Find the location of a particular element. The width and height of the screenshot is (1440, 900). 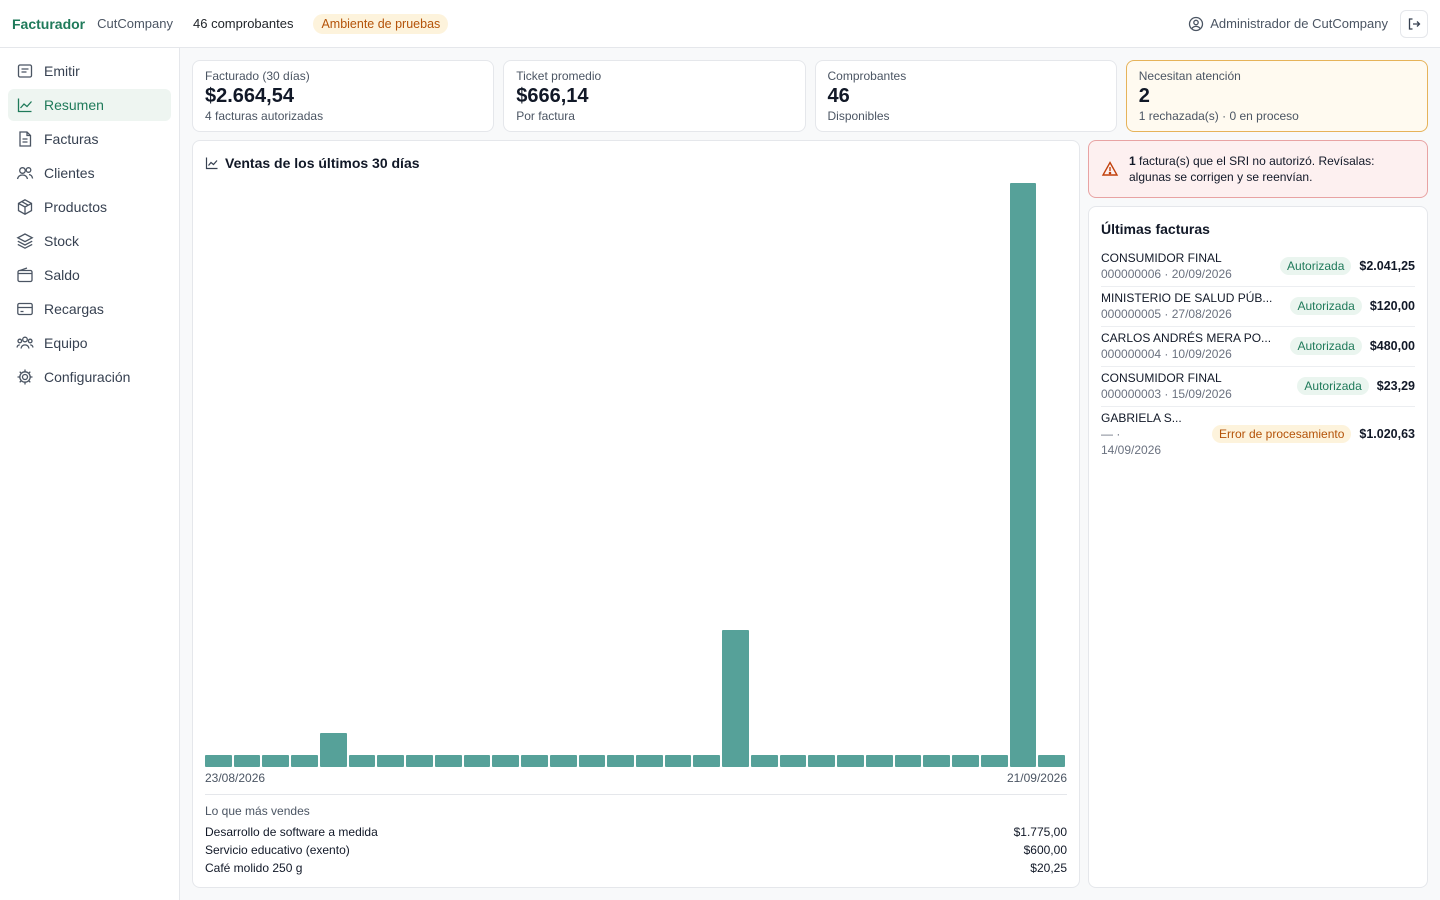

invoice-meta: 000000003 · 15/09/2026 is located at coordinates (1166, 394).